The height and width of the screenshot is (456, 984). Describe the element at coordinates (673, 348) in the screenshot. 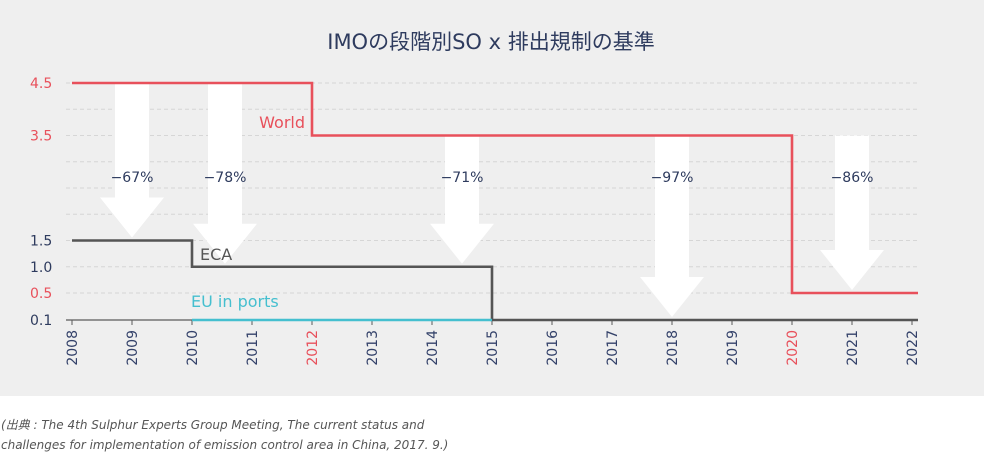

I see `x-tick-label: 2018` at that location.